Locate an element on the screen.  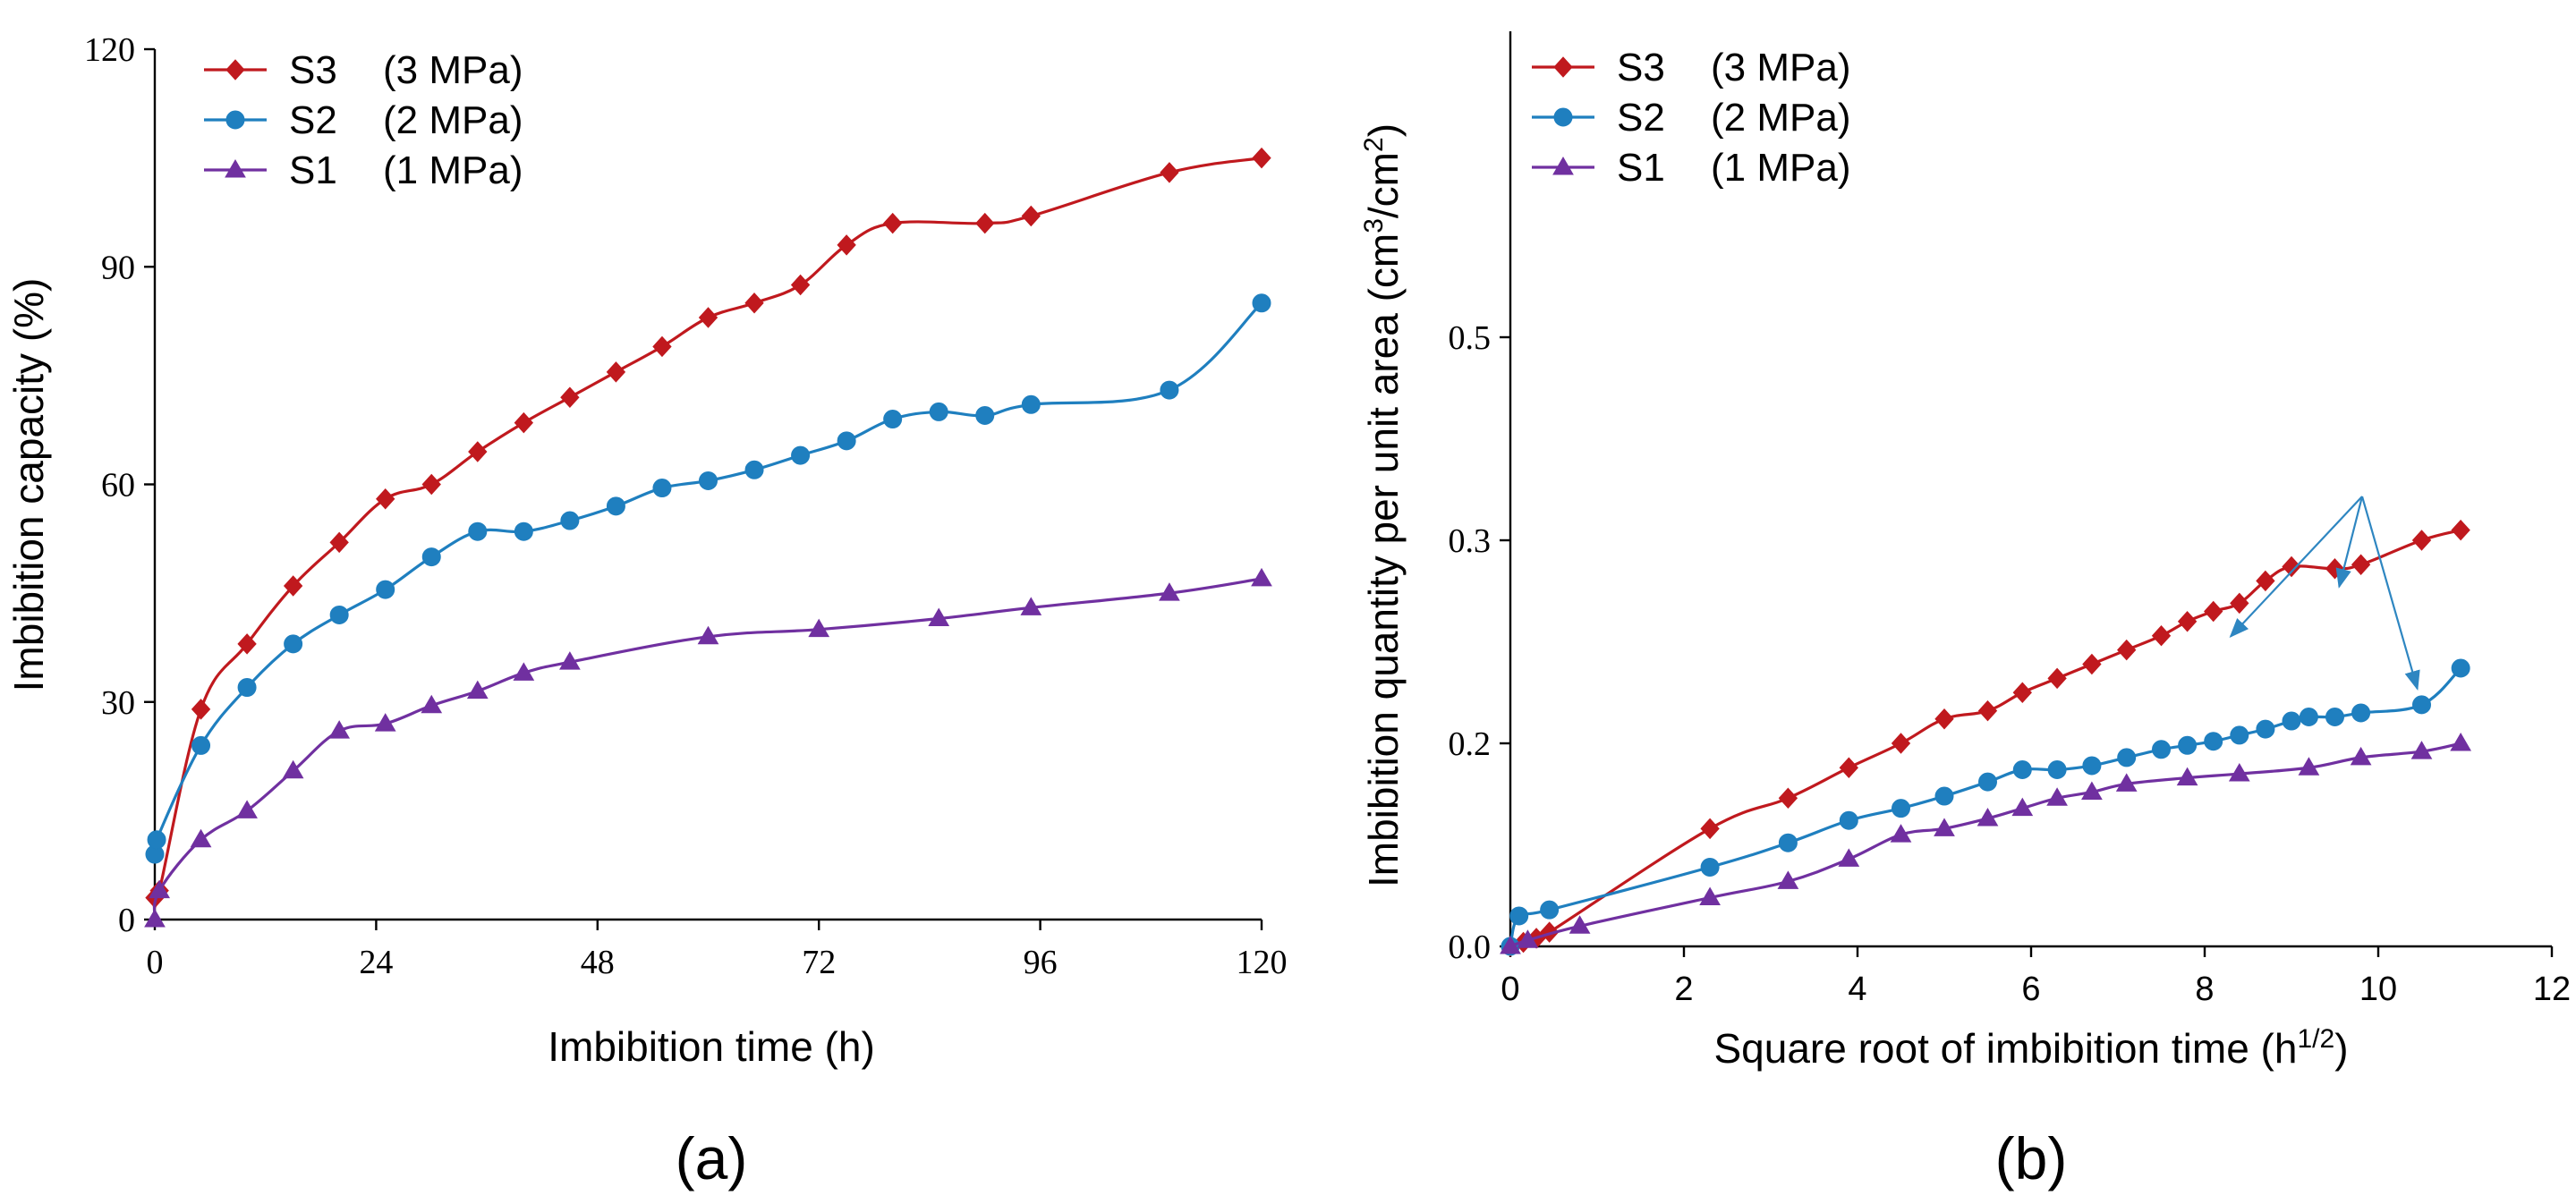
panel-a-y-ticks: 0 30 60 90 120 is located at coordinates (119, 485).